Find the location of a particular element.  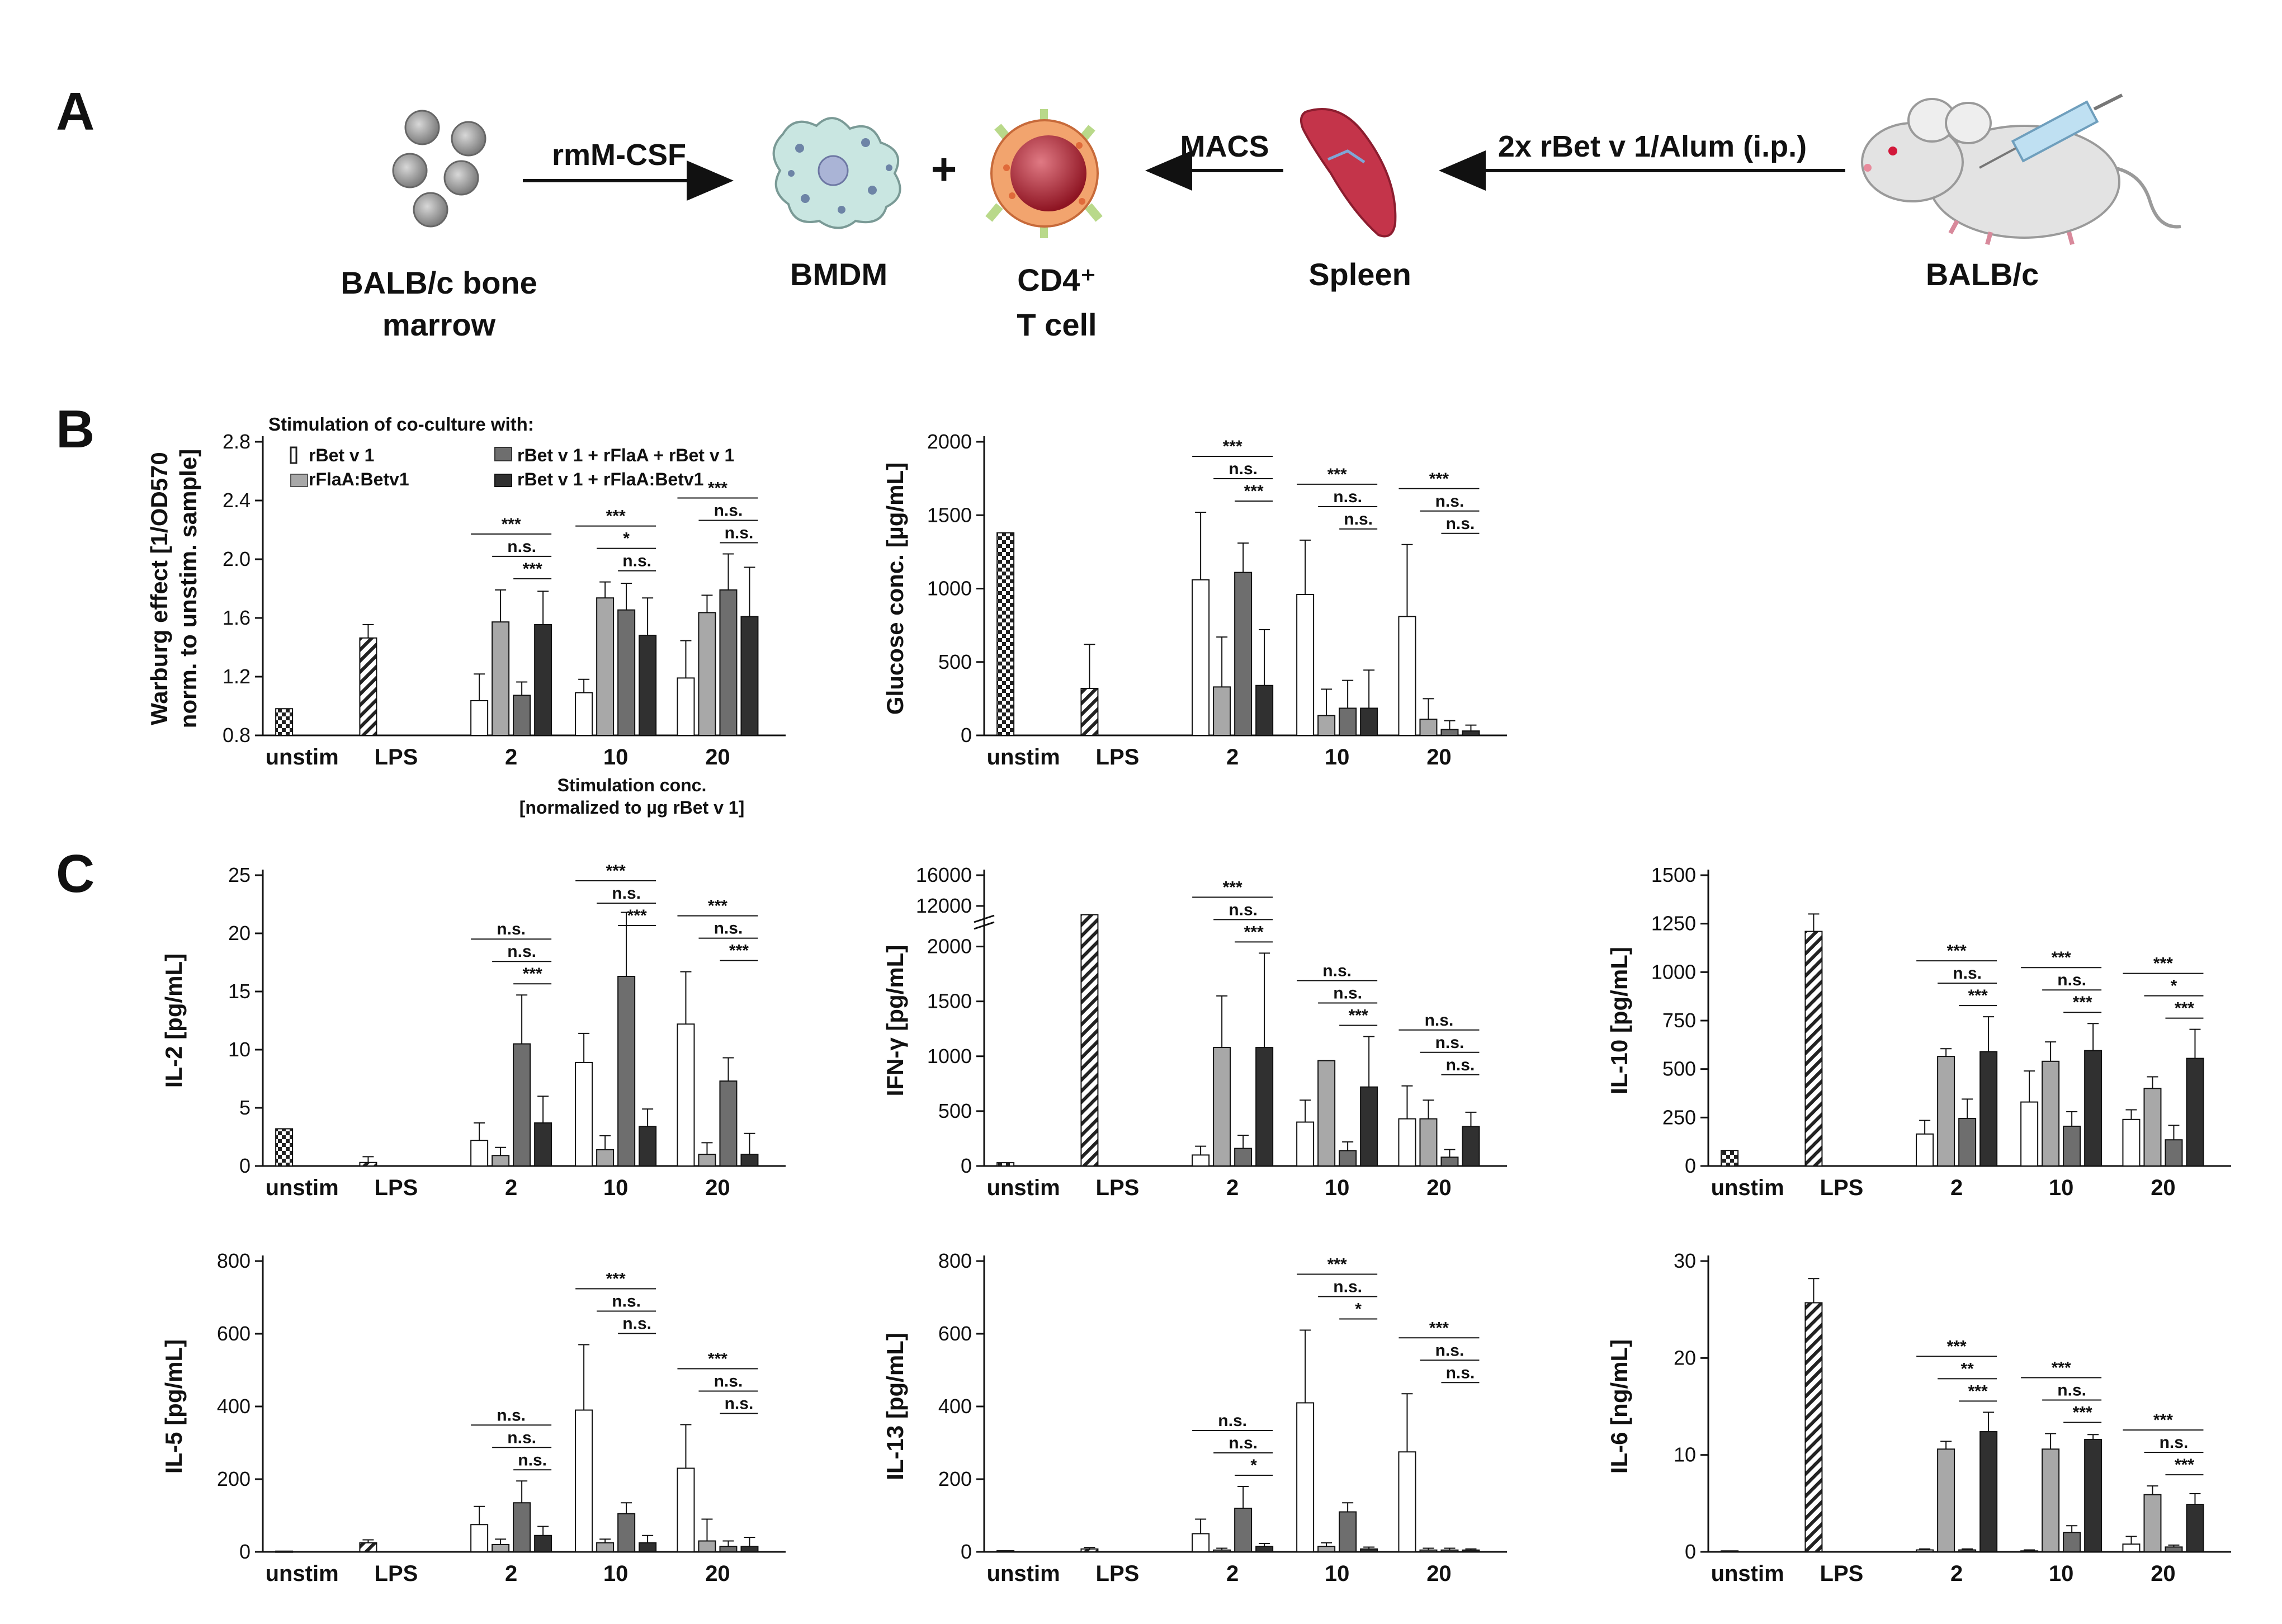

y-tick-label: 2.0 is located at coordinates (237, 558).